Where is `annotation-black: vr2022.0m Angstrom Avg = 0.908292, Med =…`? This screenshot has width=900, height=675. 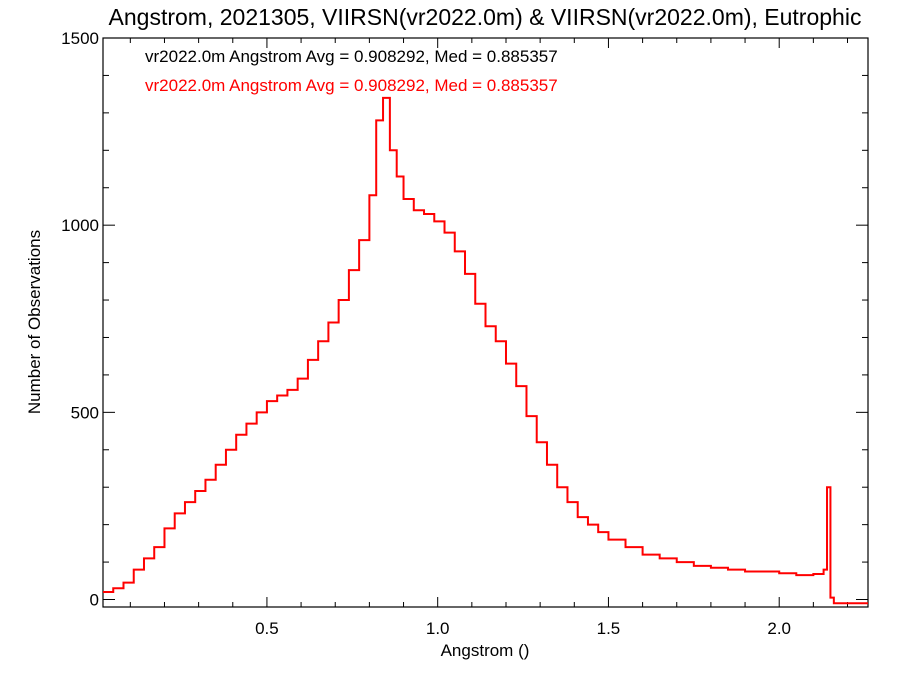 annotation-black: vr2022.0m Angstrom Avg = 0.908292, Med =… is located at coordinates (351, 56).